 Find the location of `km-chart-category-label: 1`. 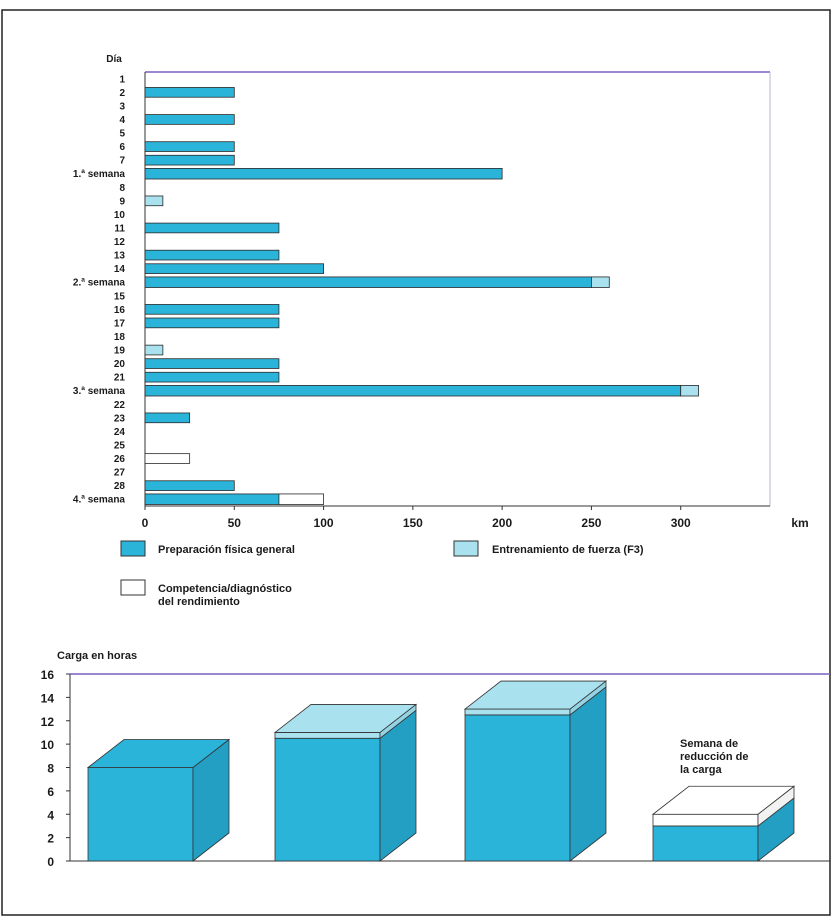

km-chart-category-label: 1 is located at coordinates (122, 79).